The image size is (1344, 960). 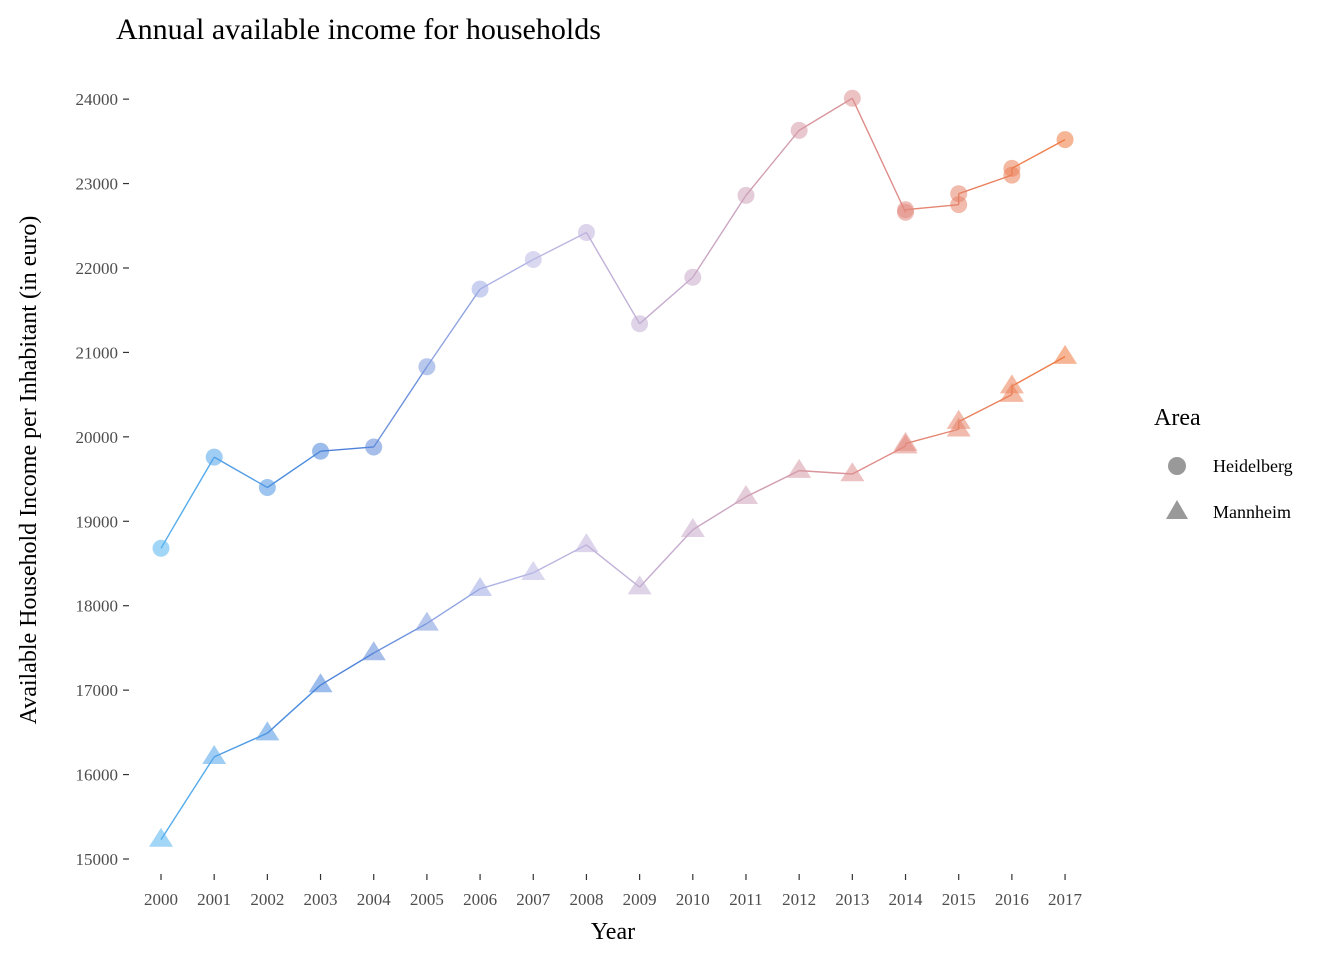 What do you see at coordinates (480, 899) in the screenshot?
I see `x-tick-label: 2006` at bounding box center [480, 899].